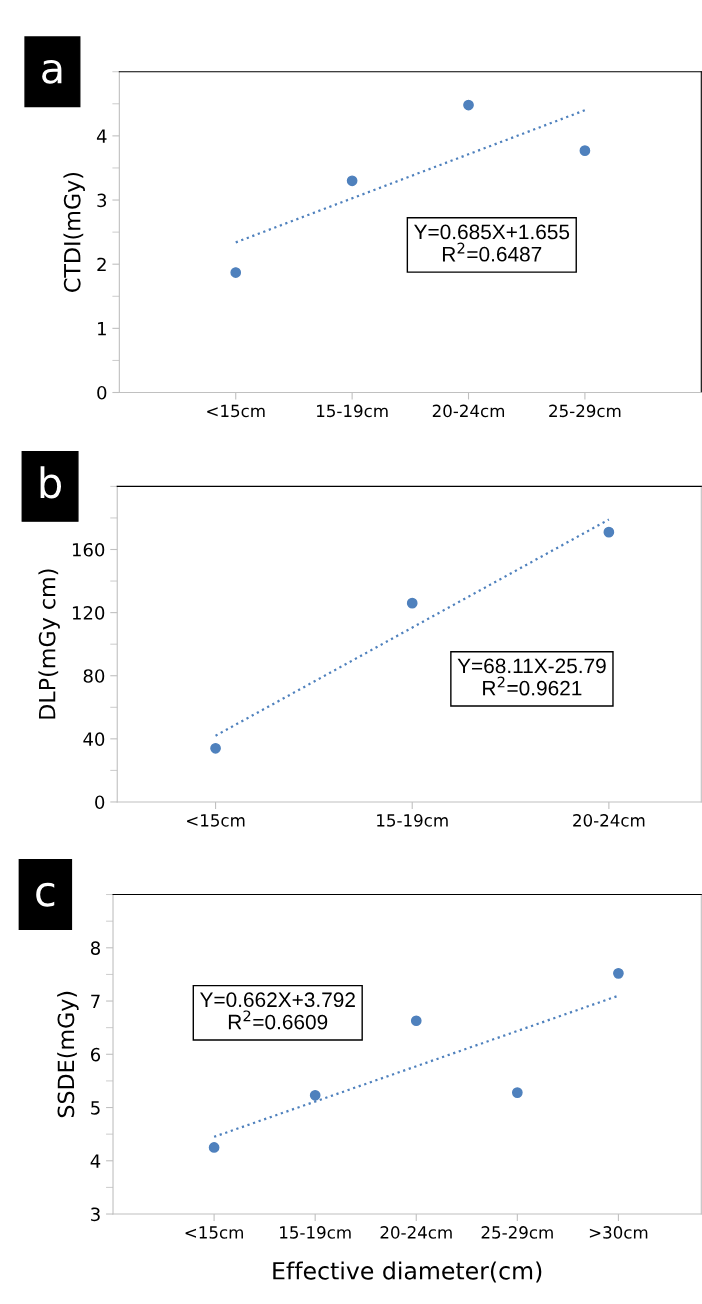 This screenshot has height=1304, width=702. I want to click on annotation: Y=0.685X+1.655 R$^{2}$=0.6487, so click(492, 243).